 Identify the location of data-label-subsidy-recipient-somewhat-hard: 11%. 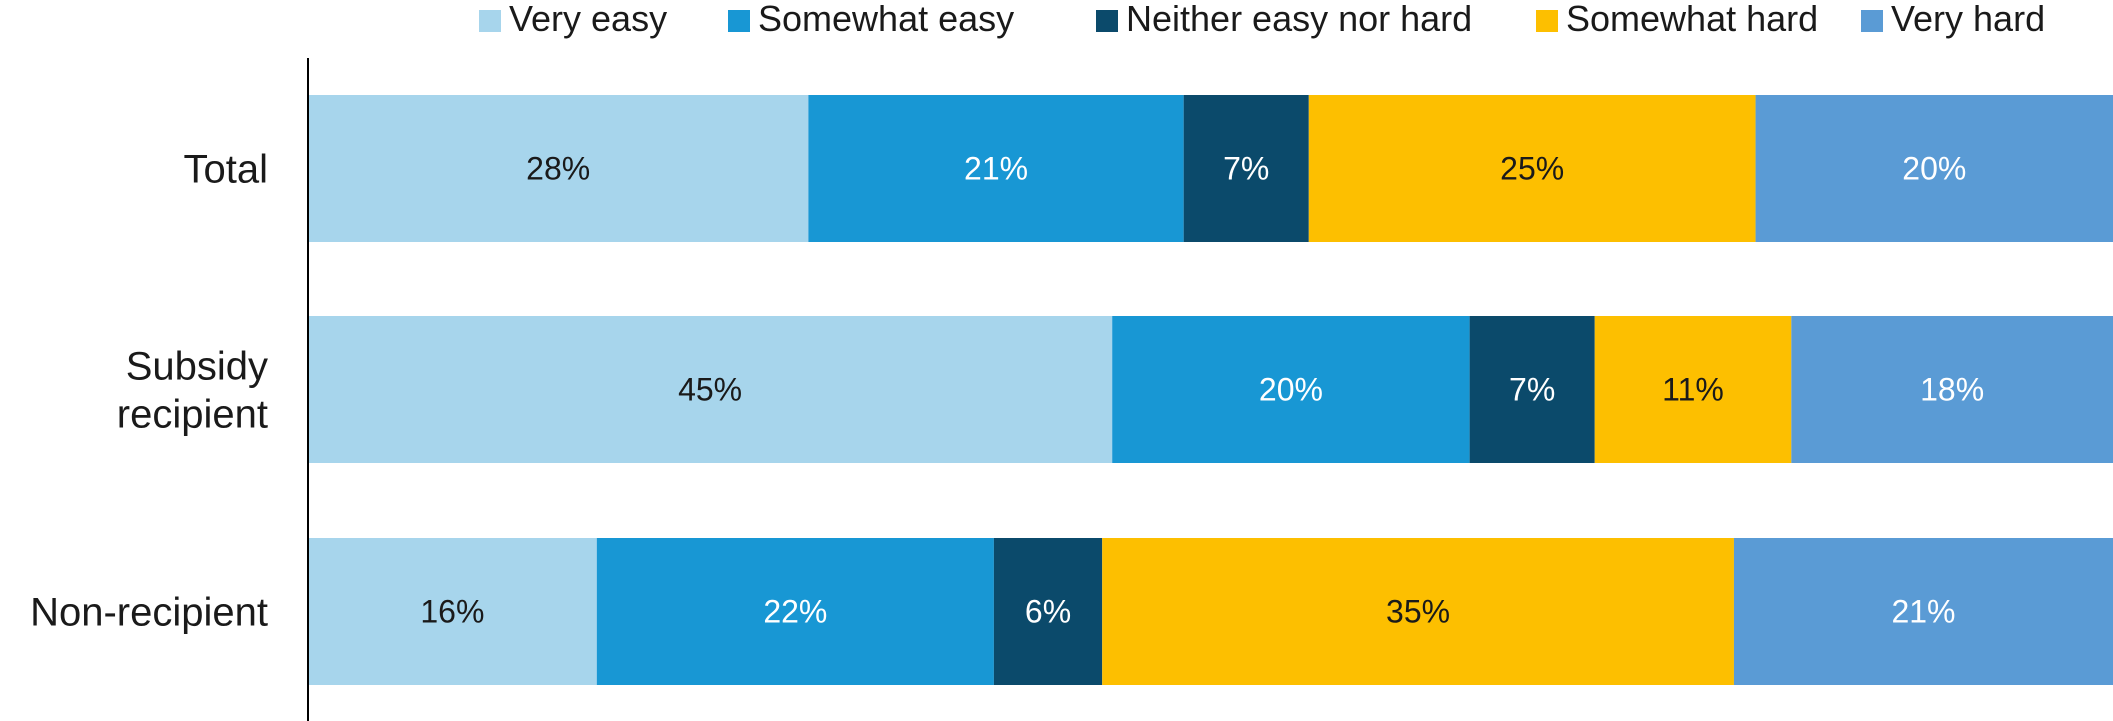
(1693, 390).